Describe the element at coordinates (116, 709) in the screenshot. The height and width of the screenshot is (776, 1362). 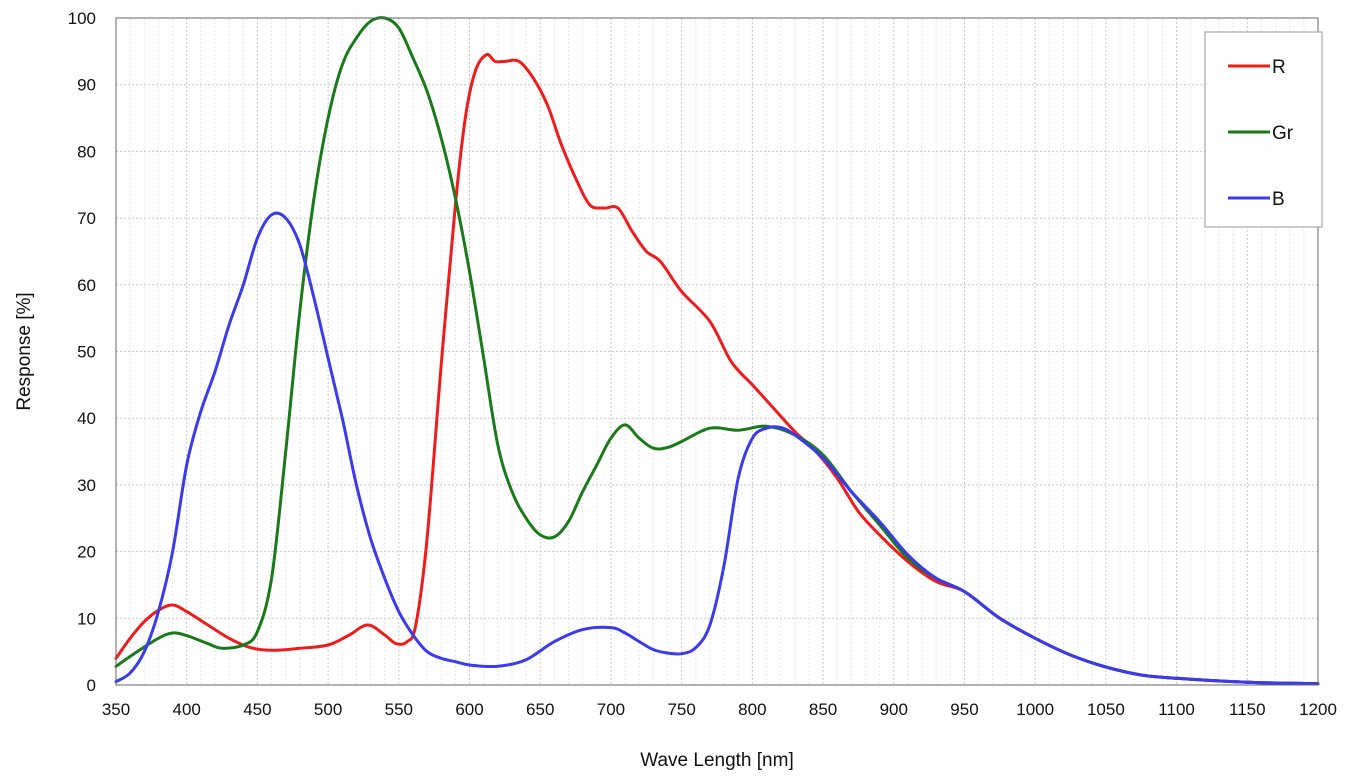
I see `x-tick-label: 350` at that location.